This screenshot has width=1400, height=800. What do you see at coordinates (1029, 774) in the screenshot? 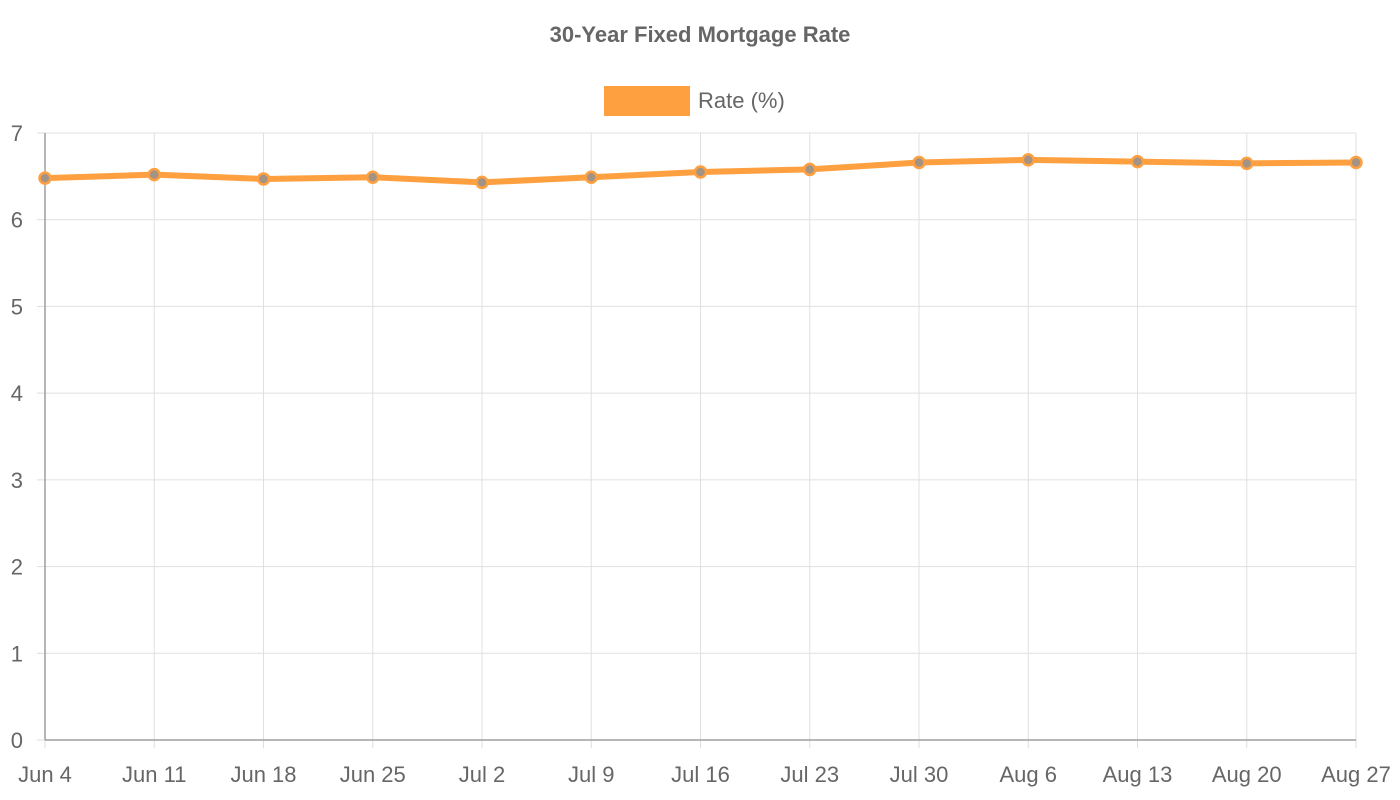
I see `x-tick-label: Aug 6` at bounding box center [1029, 774].